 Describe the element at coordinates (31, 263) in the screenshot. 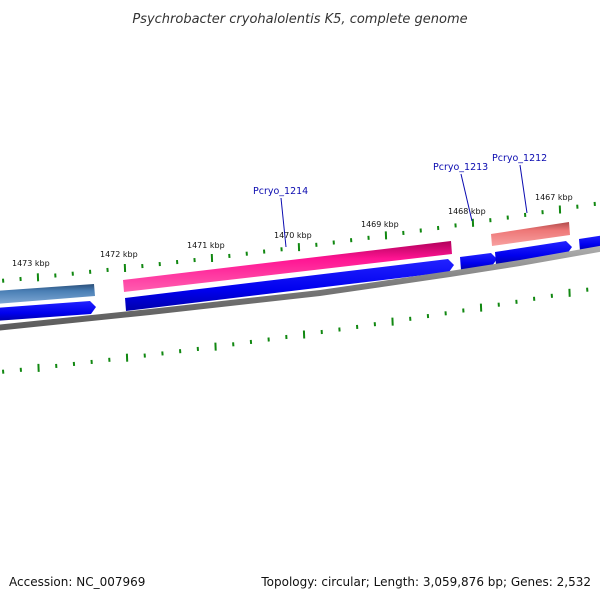

I see `scale-label-1473: 1473 kbp` at that location.